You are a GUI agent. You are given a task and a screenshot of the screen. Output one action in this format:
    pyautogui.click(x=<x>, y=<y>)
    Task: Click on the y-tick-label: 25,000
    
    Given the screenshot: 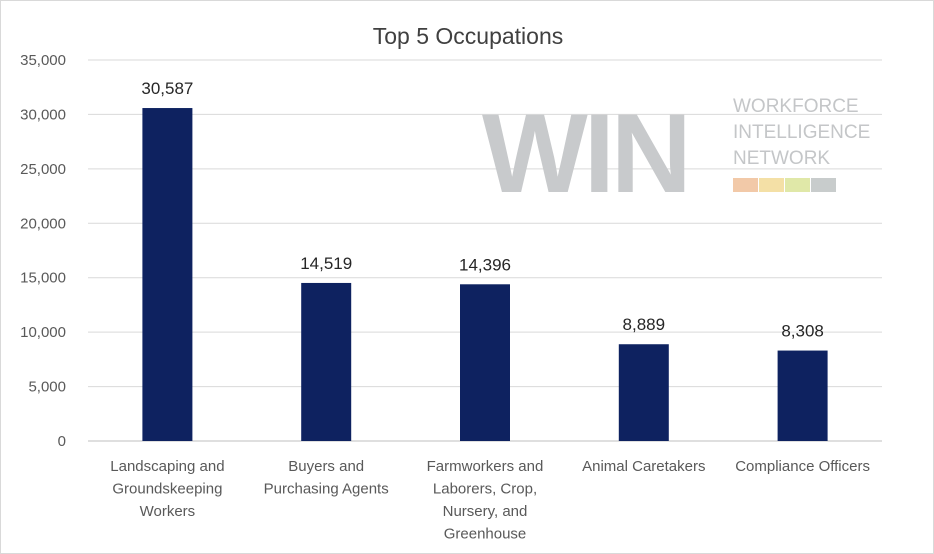 What is the action you would take?
    pyautogui.click(x=43, y=169)
    